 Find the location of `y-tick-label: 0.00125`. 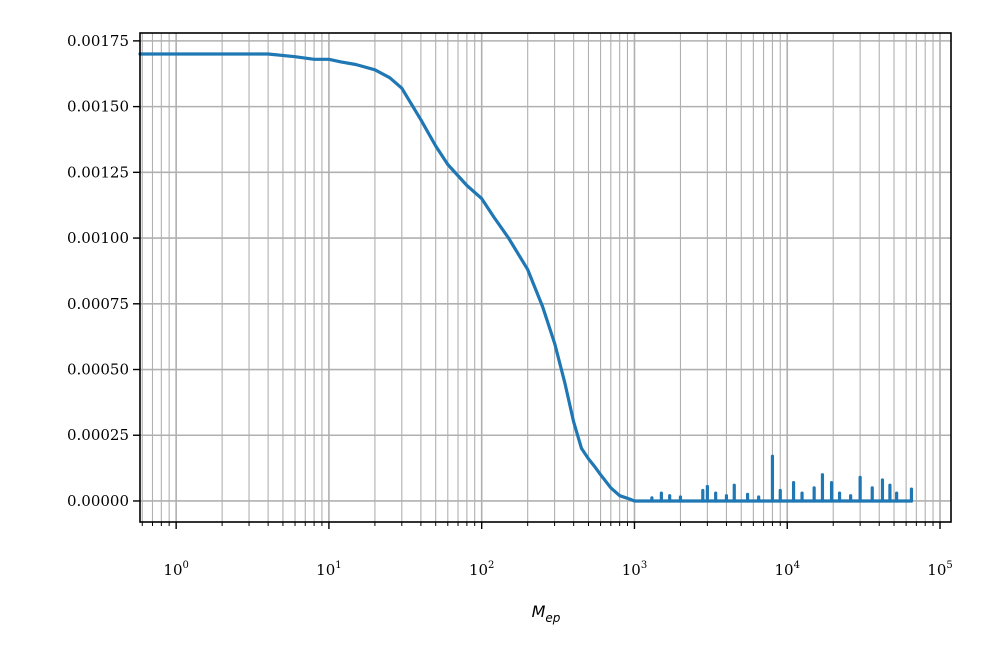

y-tick-label: 0.00125 is located at coordinates (98, 172).